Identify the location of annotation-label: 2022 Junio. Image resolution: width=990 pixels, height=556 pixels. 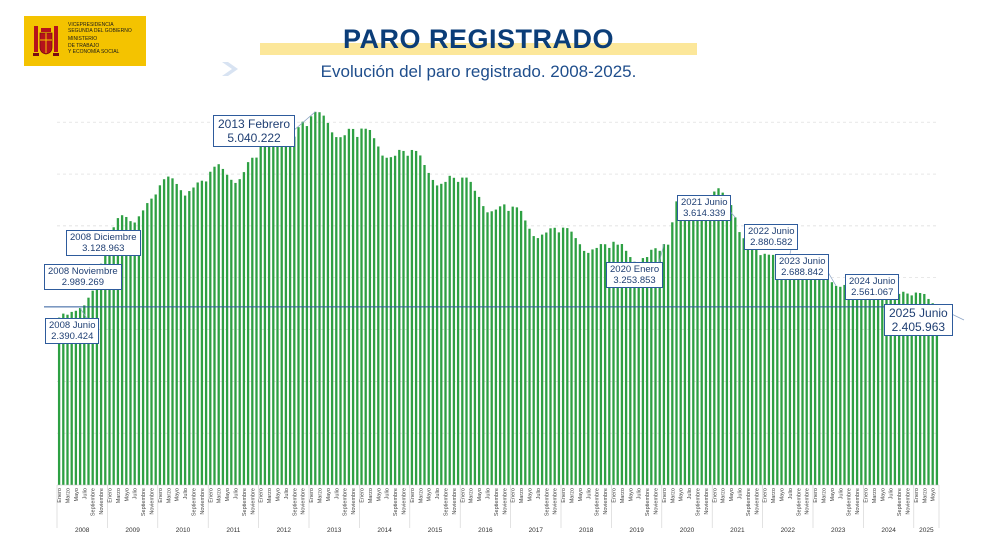
(771, 231).